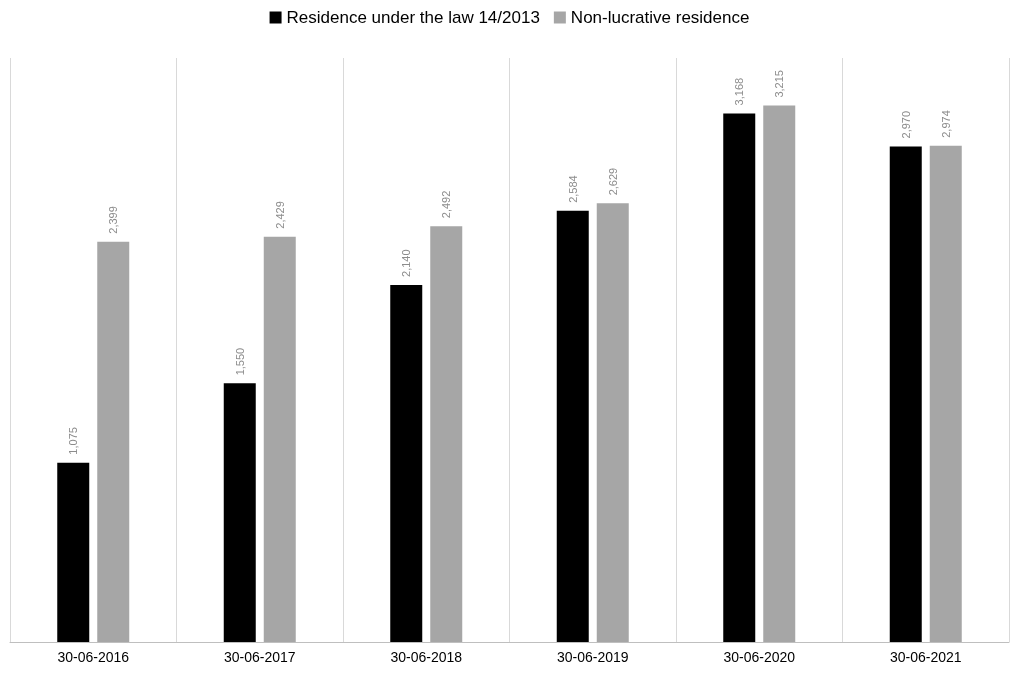 Image resolution: width=1019 pixels, height=674 pixels. What do you see at coordinates (73, 441) in the screenshot?
I see `data-label: 1,075` at bounding box center [73, 441].